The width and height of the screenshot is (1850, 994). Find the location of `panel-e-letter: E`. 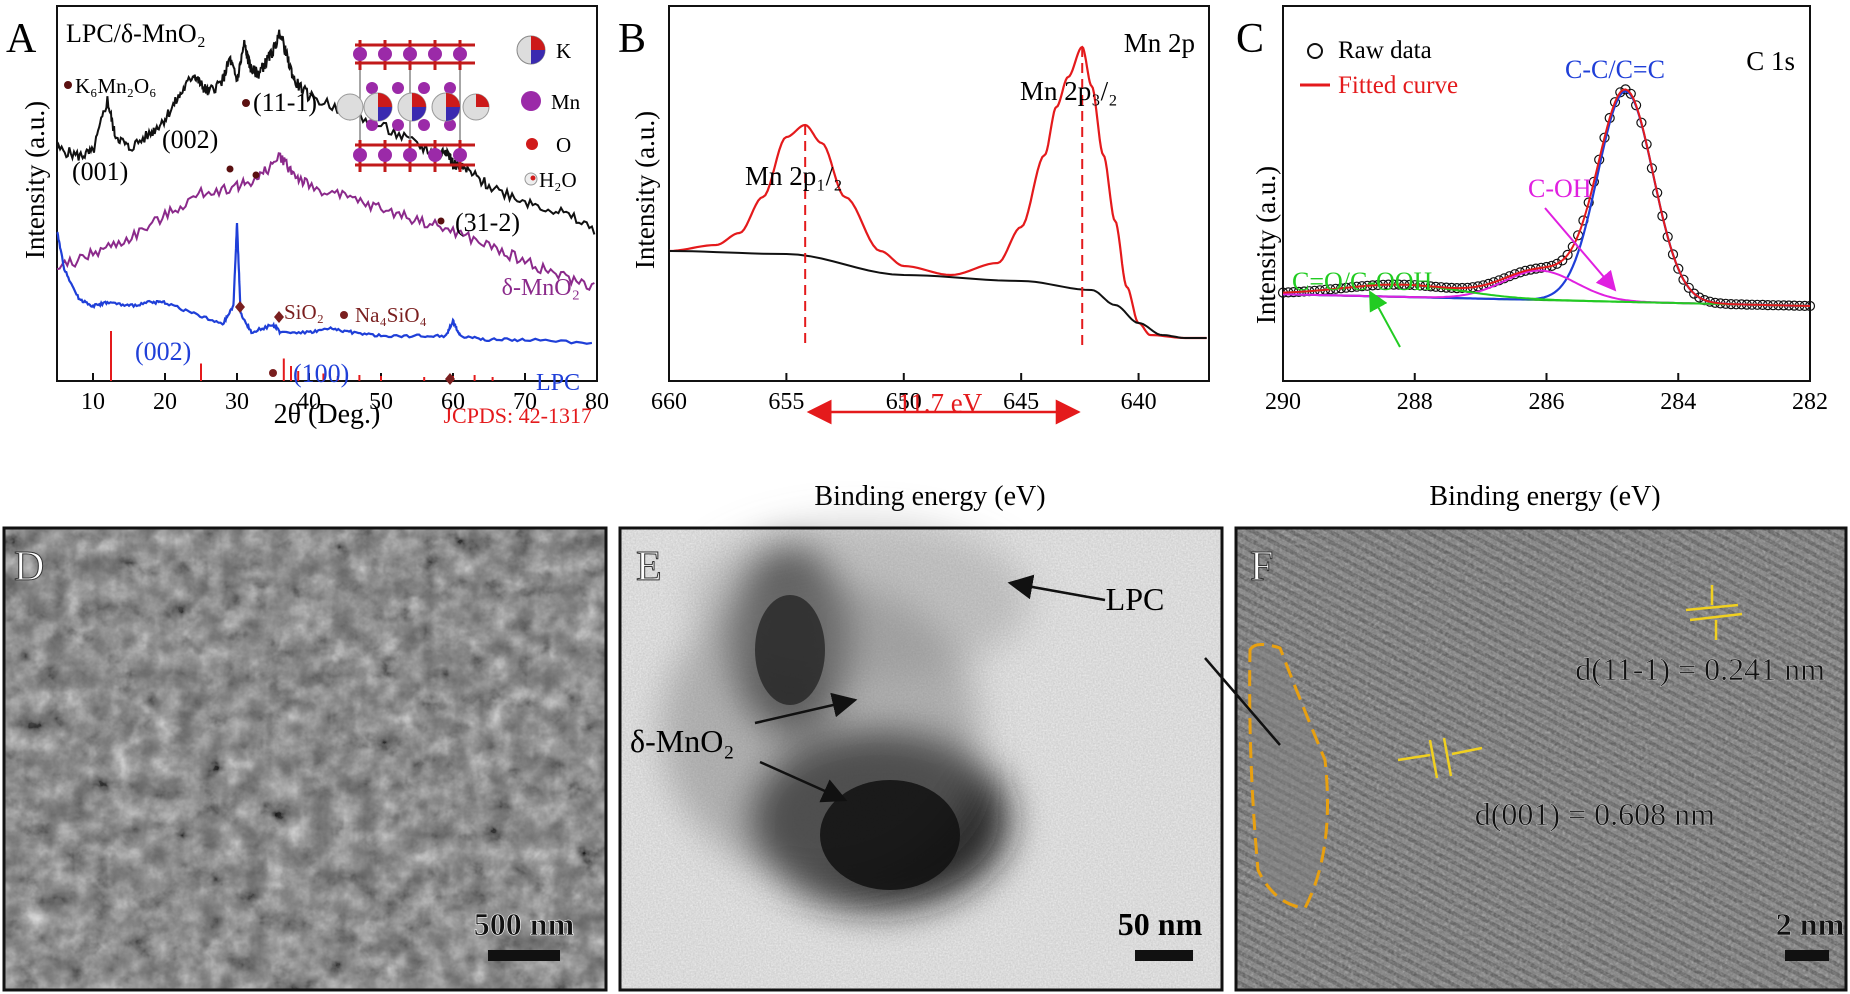

panel-e-letter: E is located at coordinates (649, 567).